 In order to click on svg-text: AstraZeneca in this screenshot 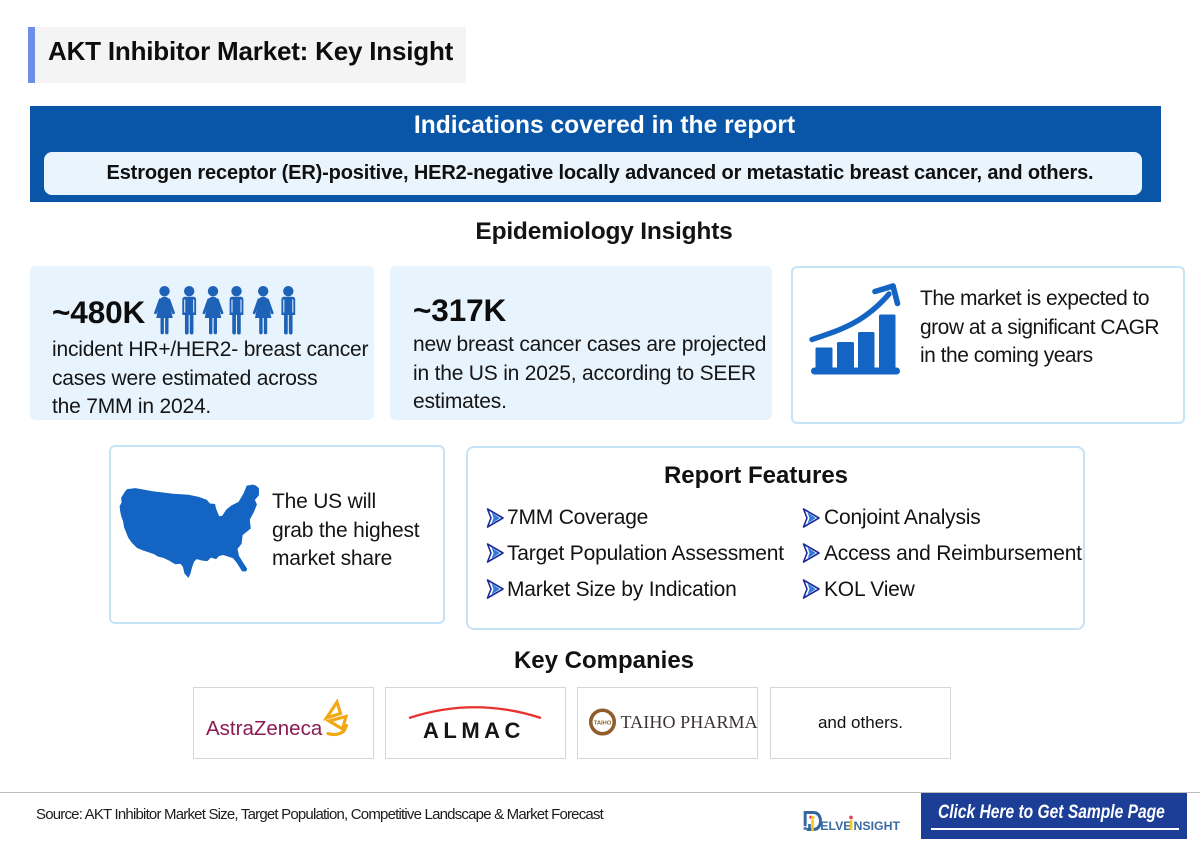, I will do `click(264, 728)`.